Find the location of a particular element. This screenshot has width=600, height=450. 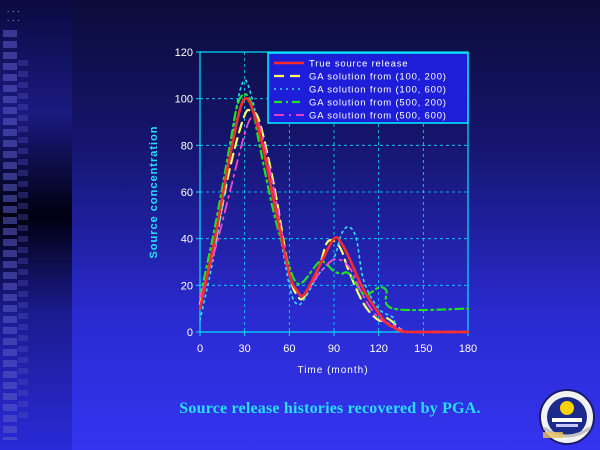

legend-label: GA solution from (500, 200) is located at coordinates (378, 103).